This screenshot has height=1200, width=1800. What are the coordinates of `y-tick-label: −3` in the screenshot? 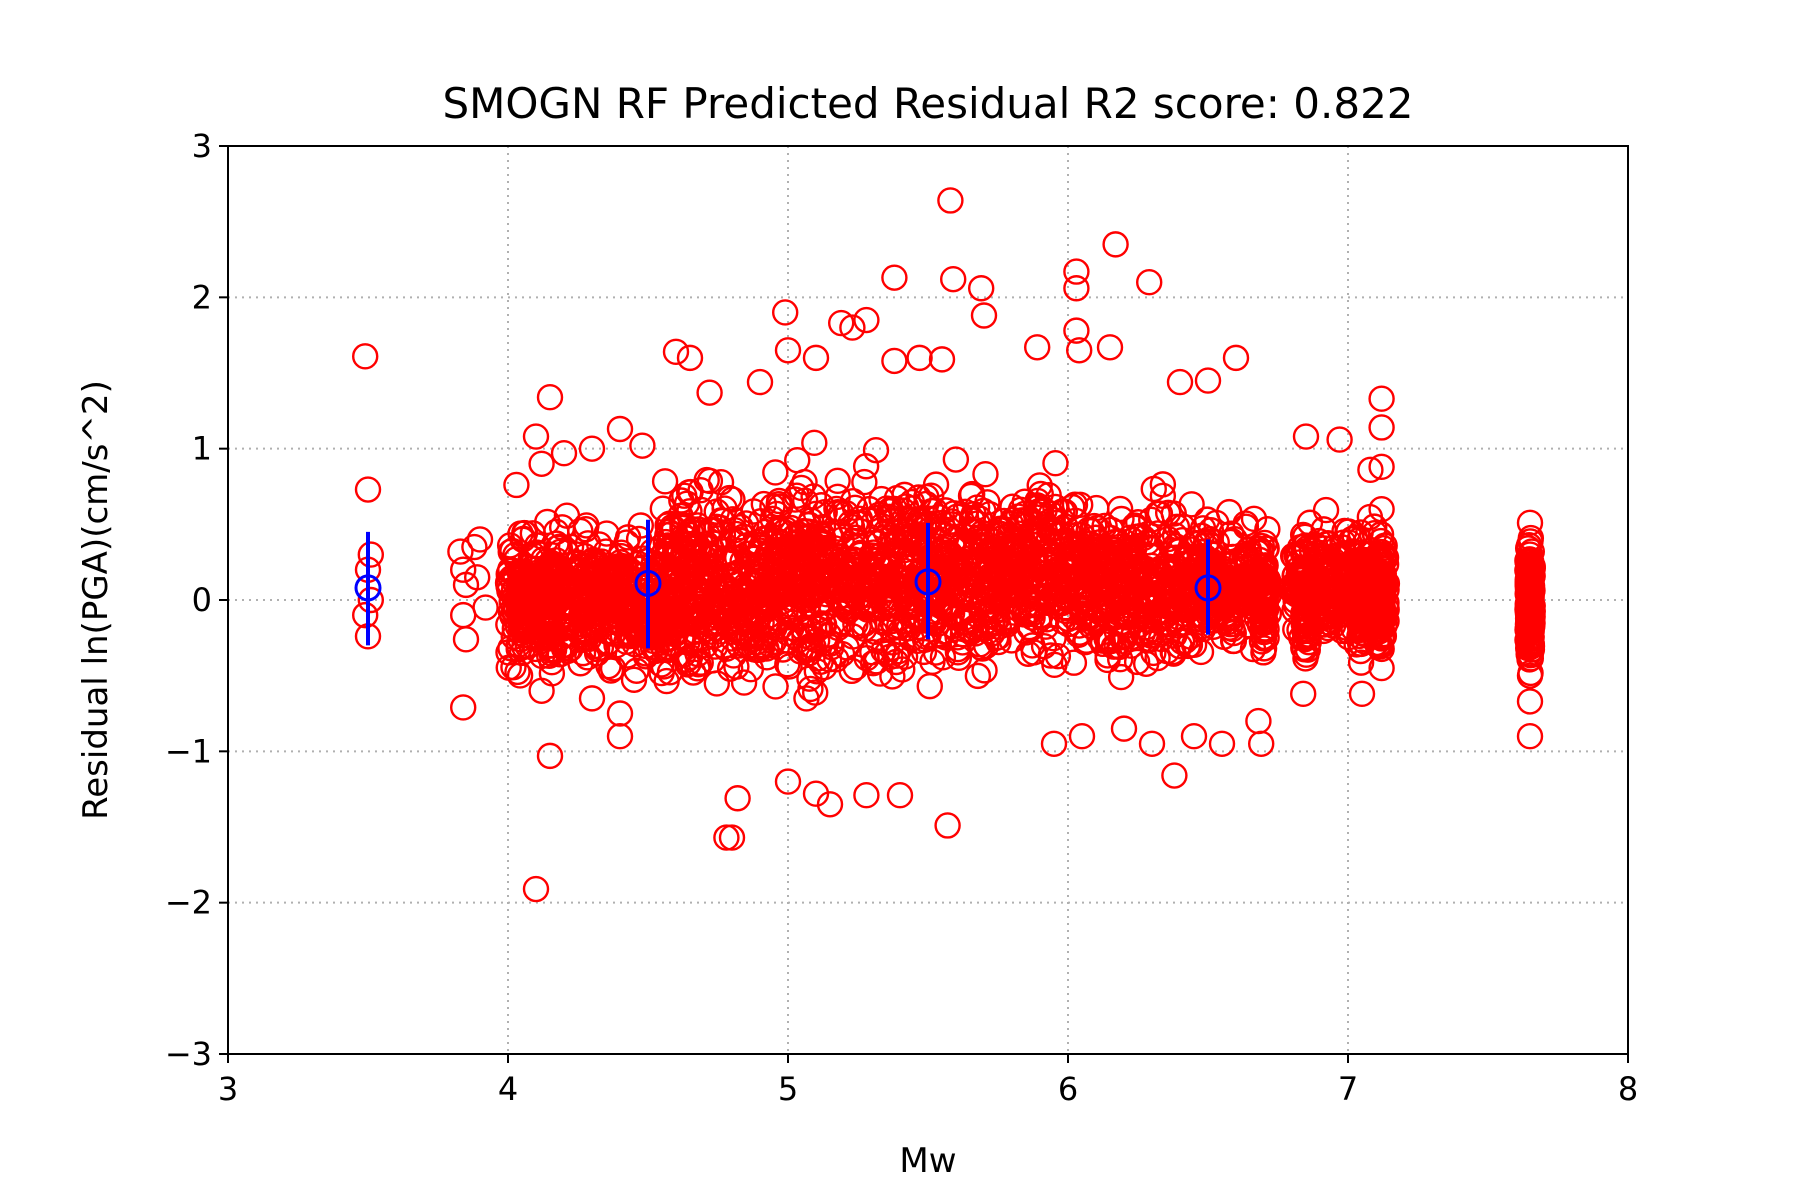 It's located at (188, 1054).